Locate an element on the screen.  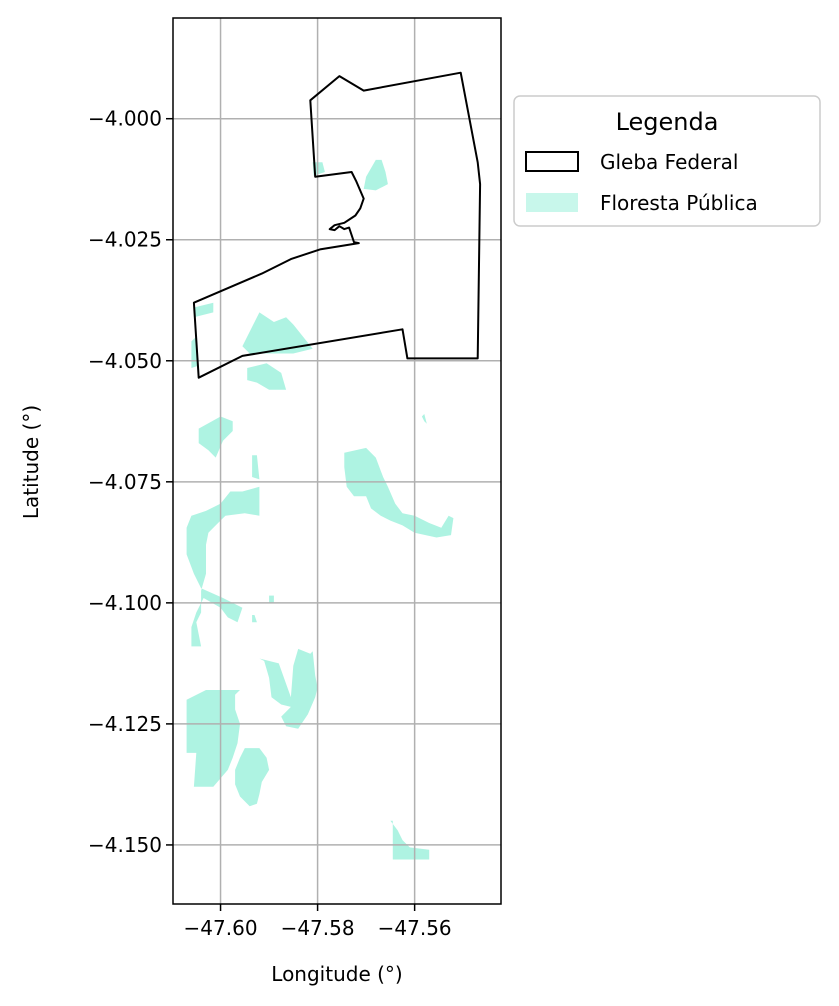
legend: Legenda Gleba Federal Floresta Pública is located at coordinates (667, 161).